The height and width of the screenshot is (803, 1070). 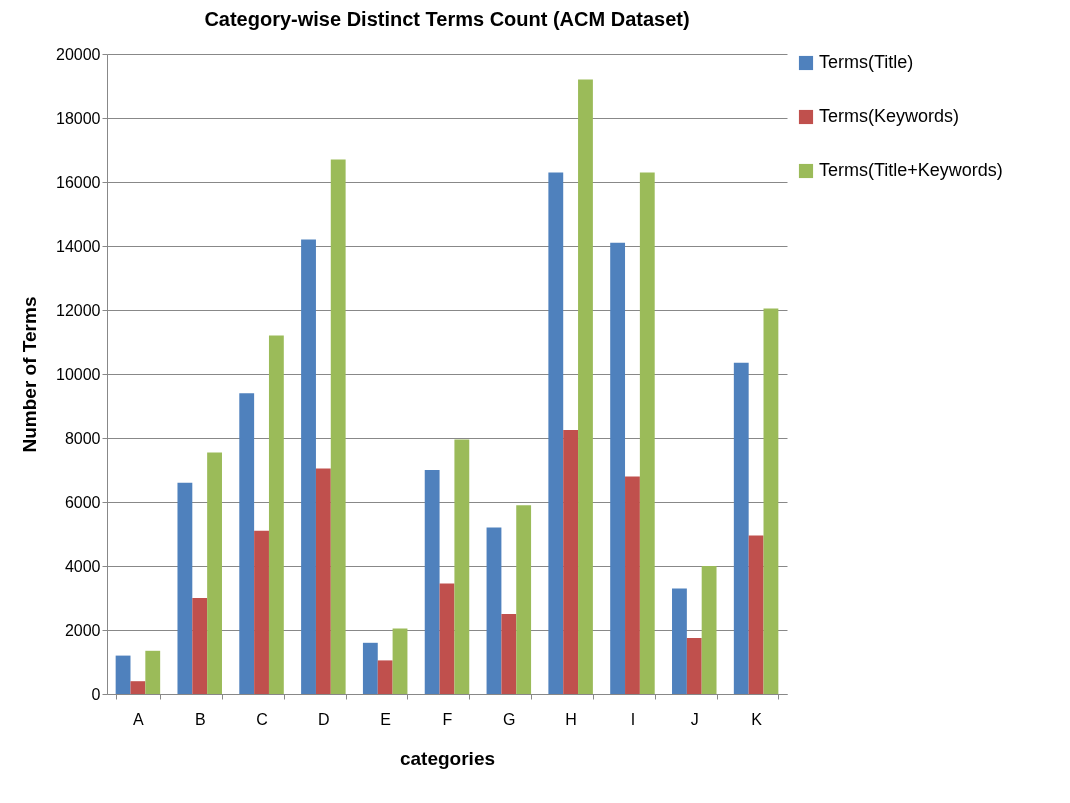 I want to click on y-tick-label: 10000, so click(x=78, y=374).